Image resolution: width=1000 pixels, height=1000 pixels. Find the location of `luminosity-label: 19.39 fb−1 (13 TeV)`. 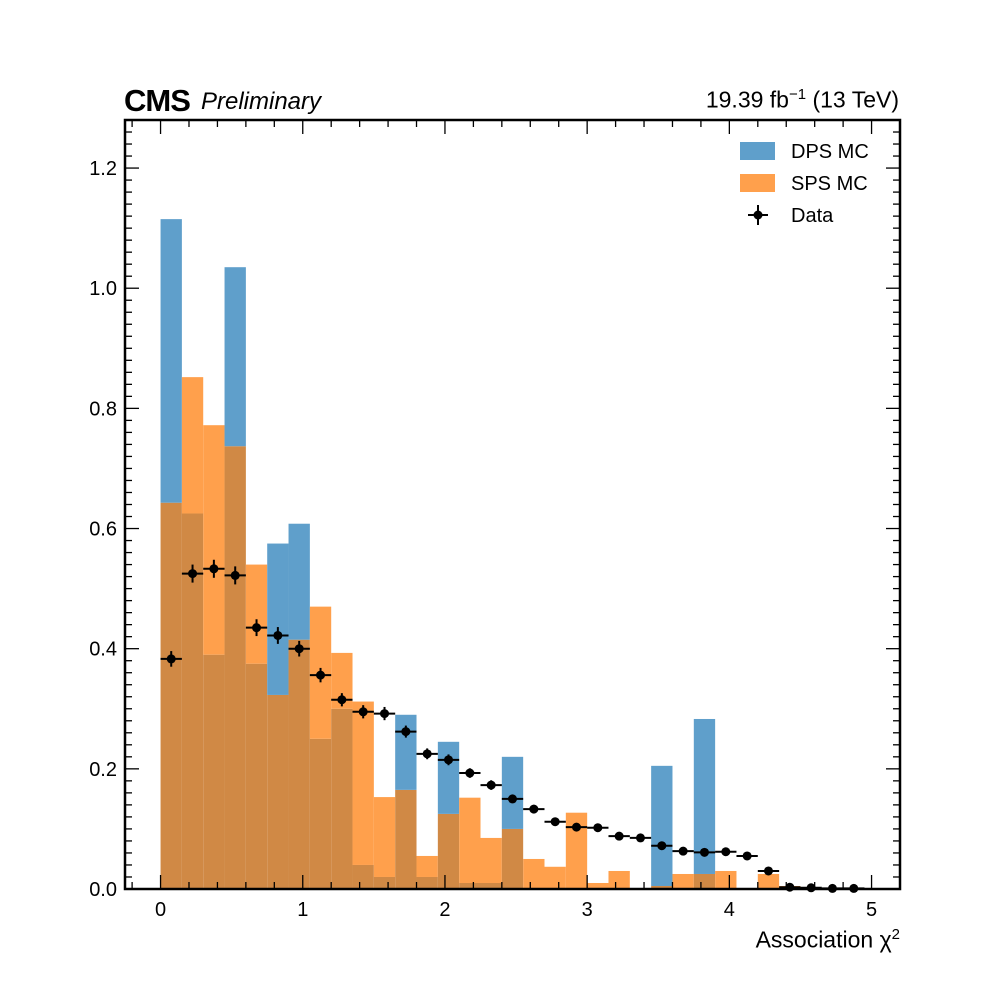

luminosity-label: 19.39 fb−1 (13 TeV) is located at coordinates (802, 100).